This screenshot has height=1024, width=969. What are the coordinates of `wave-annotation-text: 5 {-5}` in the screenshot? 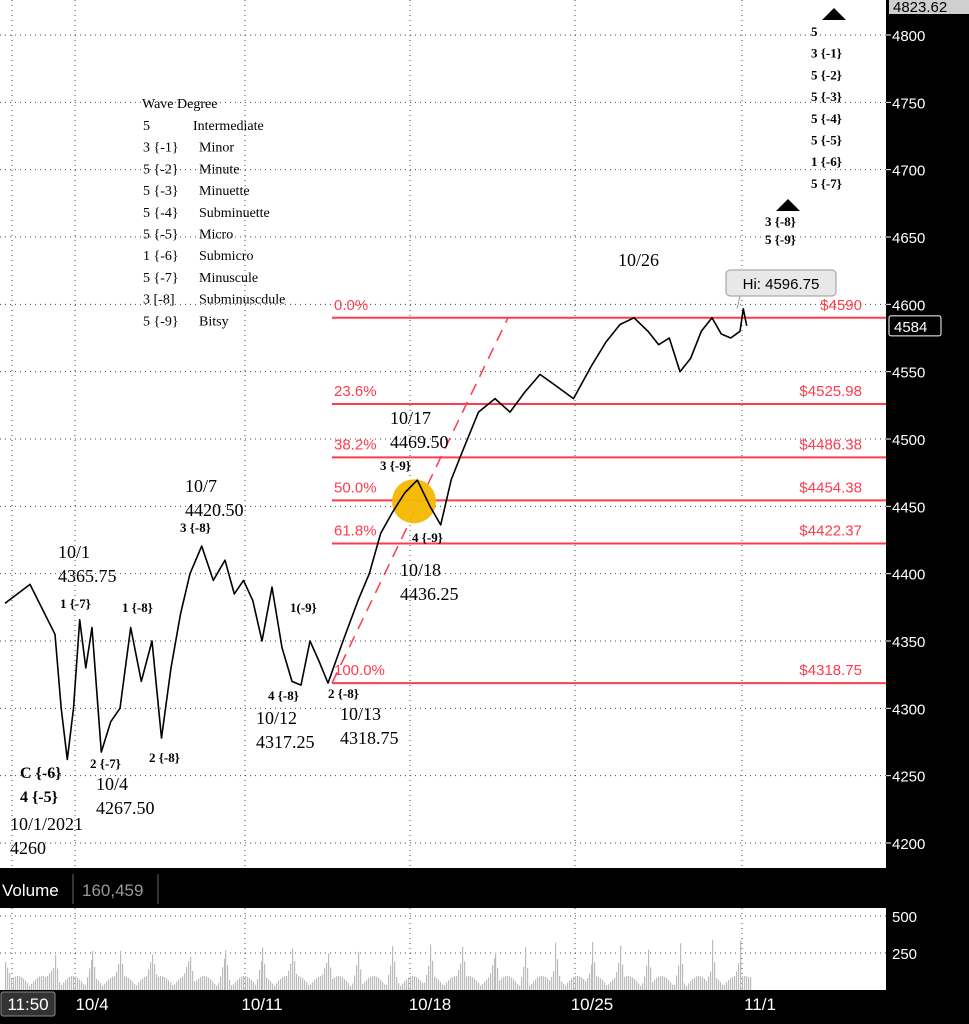 It's located at (826, 140).